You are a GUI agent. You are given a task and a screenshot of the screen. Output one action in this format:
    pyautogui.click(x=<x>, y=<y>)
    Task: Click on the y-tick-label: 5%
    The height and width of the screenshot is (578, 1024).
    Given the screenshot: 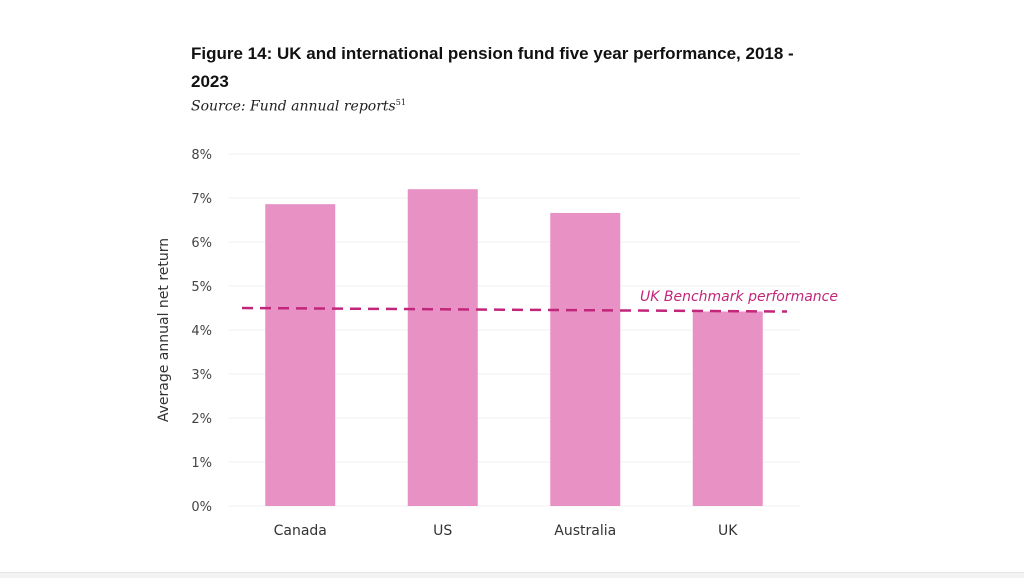 What is the action you would take?
    pyautogui.click(x=201, y=287)
    